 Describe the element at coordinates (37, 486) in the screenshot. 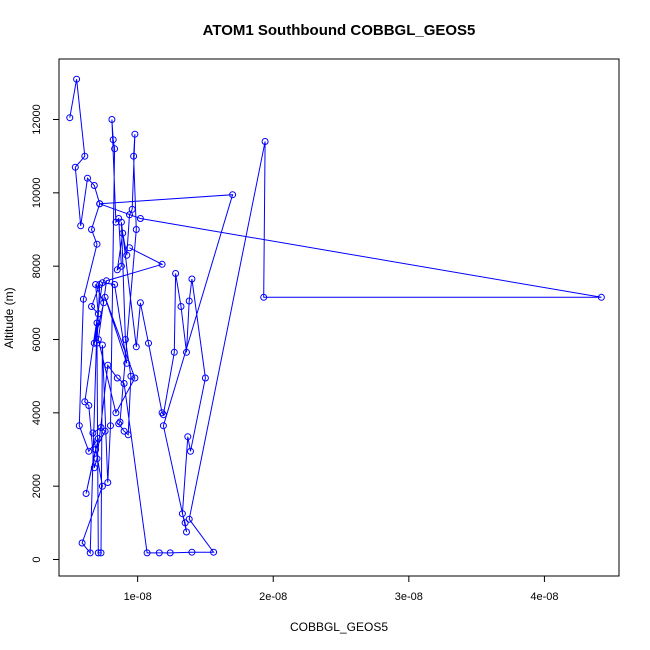

I see `y-tick-label: 2000` at that location.